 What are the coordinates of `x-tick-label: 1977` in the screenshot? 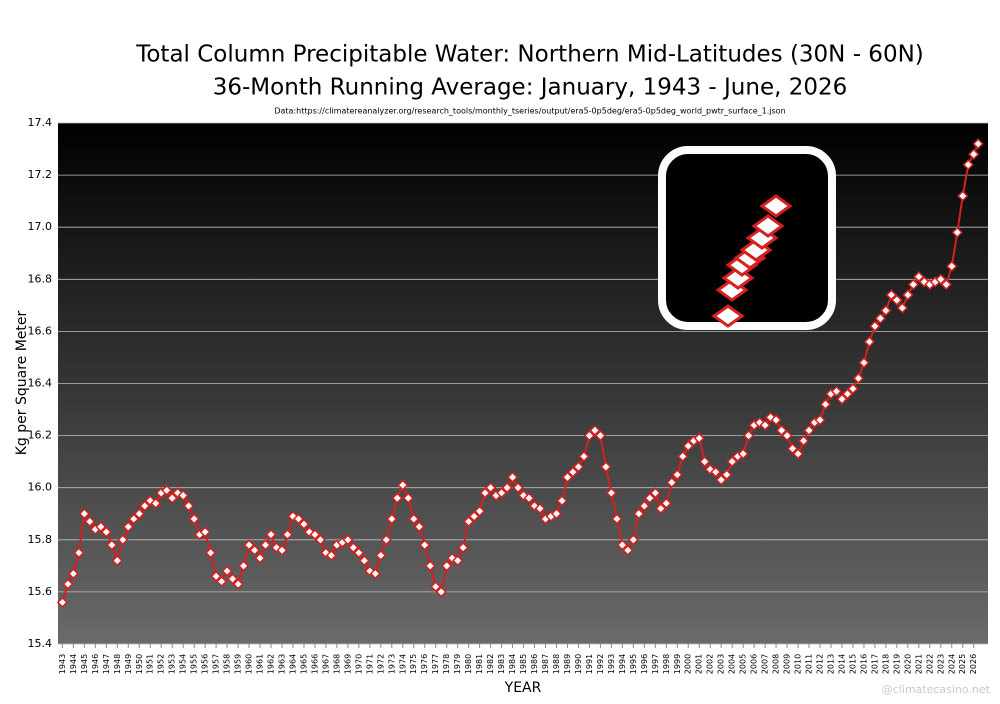 It's located at (435, 664).